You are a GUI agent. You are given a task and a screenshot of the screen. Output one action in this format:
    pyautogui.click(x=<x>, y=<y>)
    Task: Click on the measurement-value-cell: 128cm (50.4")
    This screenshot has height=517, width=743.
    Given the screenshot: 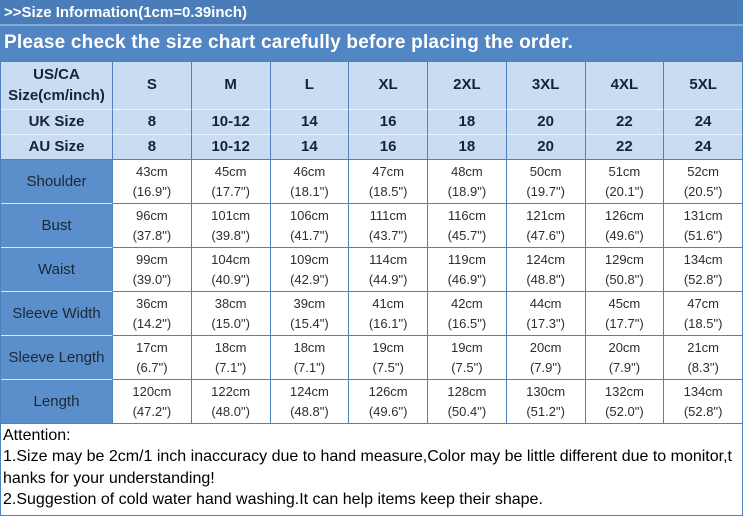 What is the action you would take?
    pyautogui.click(x=467, y=402)
    